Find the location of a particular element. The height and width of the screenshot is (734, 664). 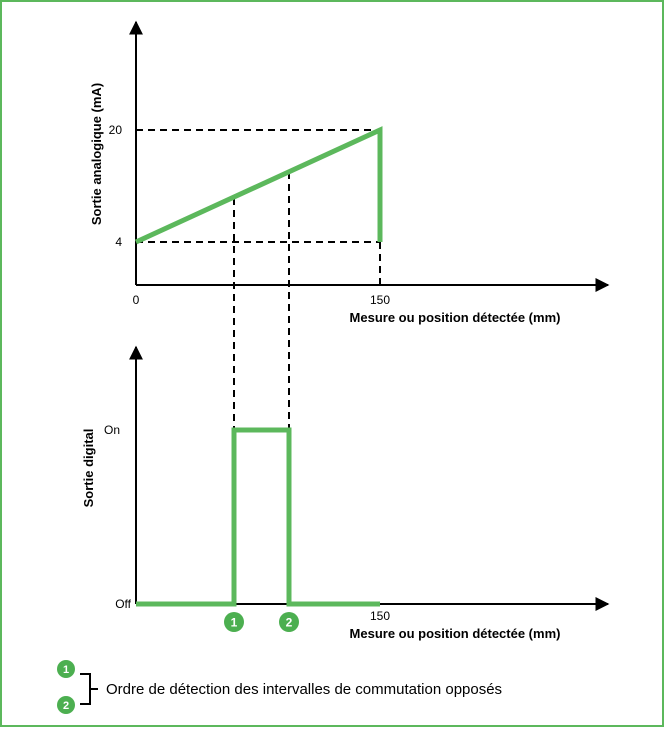

analog-x-label: Mesure ou position détectée (mm) is located at coordinates (455, 317).